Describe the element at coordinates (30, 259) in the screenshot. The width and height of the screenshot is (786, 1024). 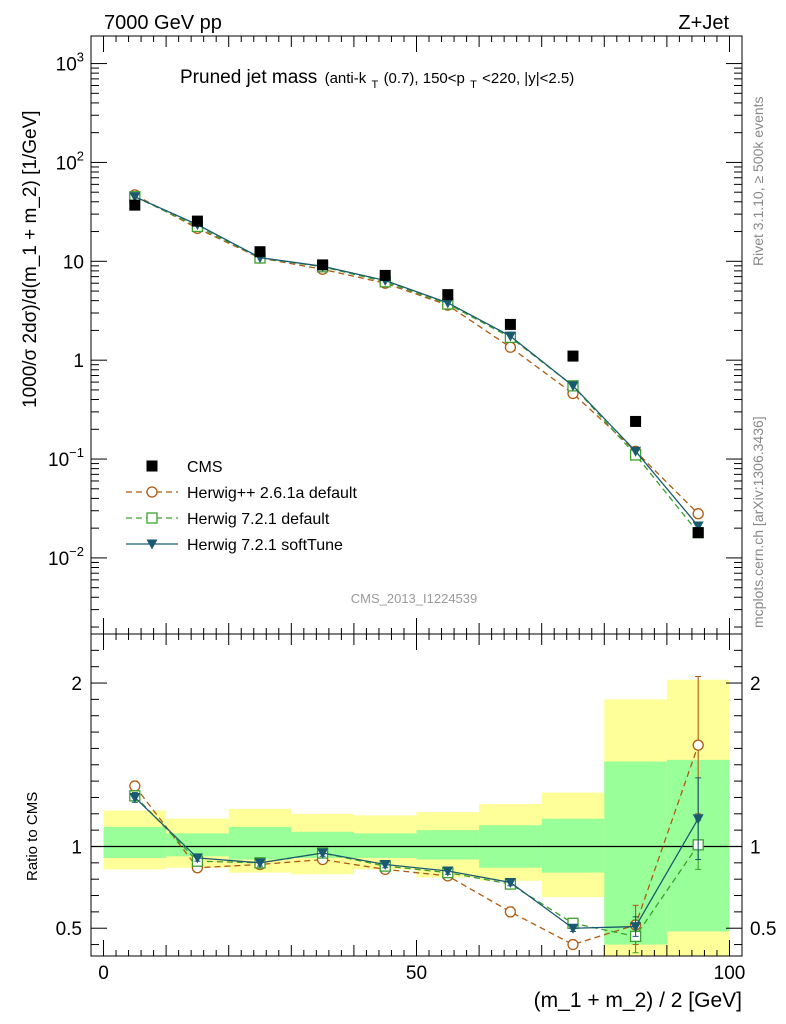
I see `y-axis-label: 1000/σ 2dσ)/d(m_1 + m_2) [1/GeV]` at that location.